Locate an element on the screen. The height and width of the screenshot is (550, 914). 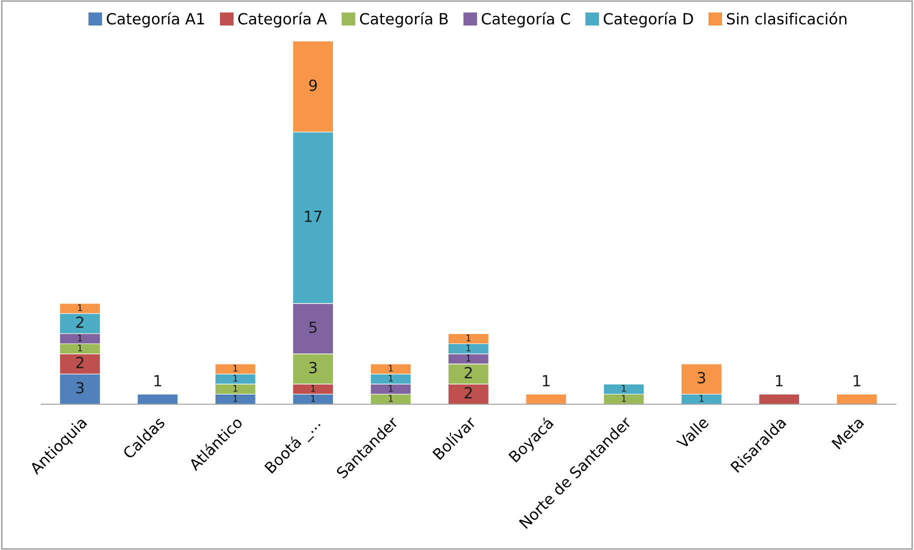
legend-label: Sin clasificación is located at coordinates (786, 18).